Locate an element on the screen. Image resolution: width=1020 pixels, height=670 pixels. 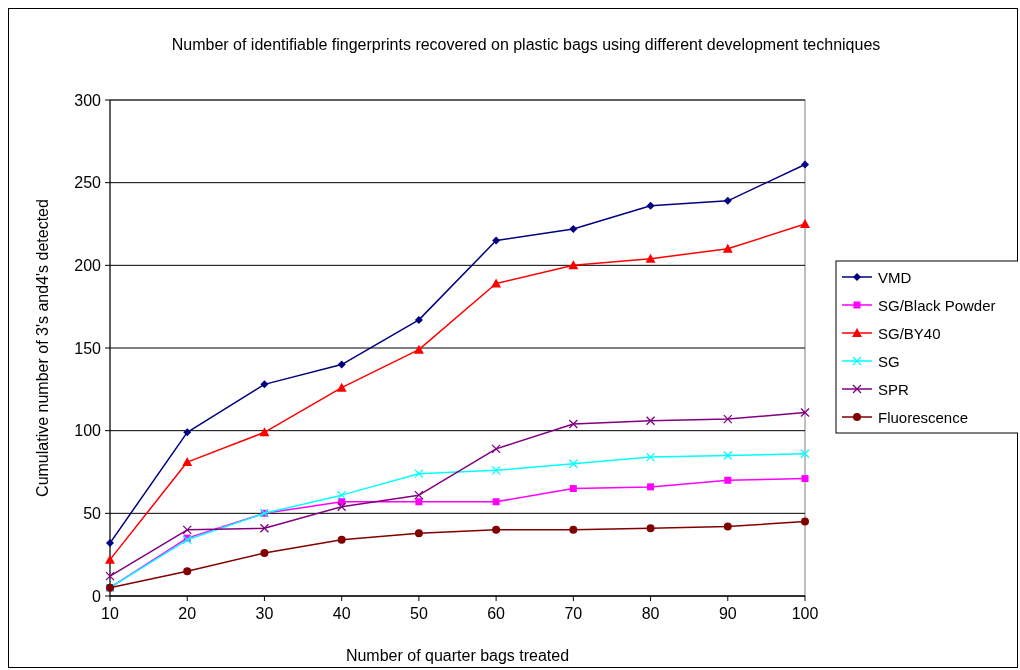
y-tick-label: 100 is located at coordinates (88, 431).